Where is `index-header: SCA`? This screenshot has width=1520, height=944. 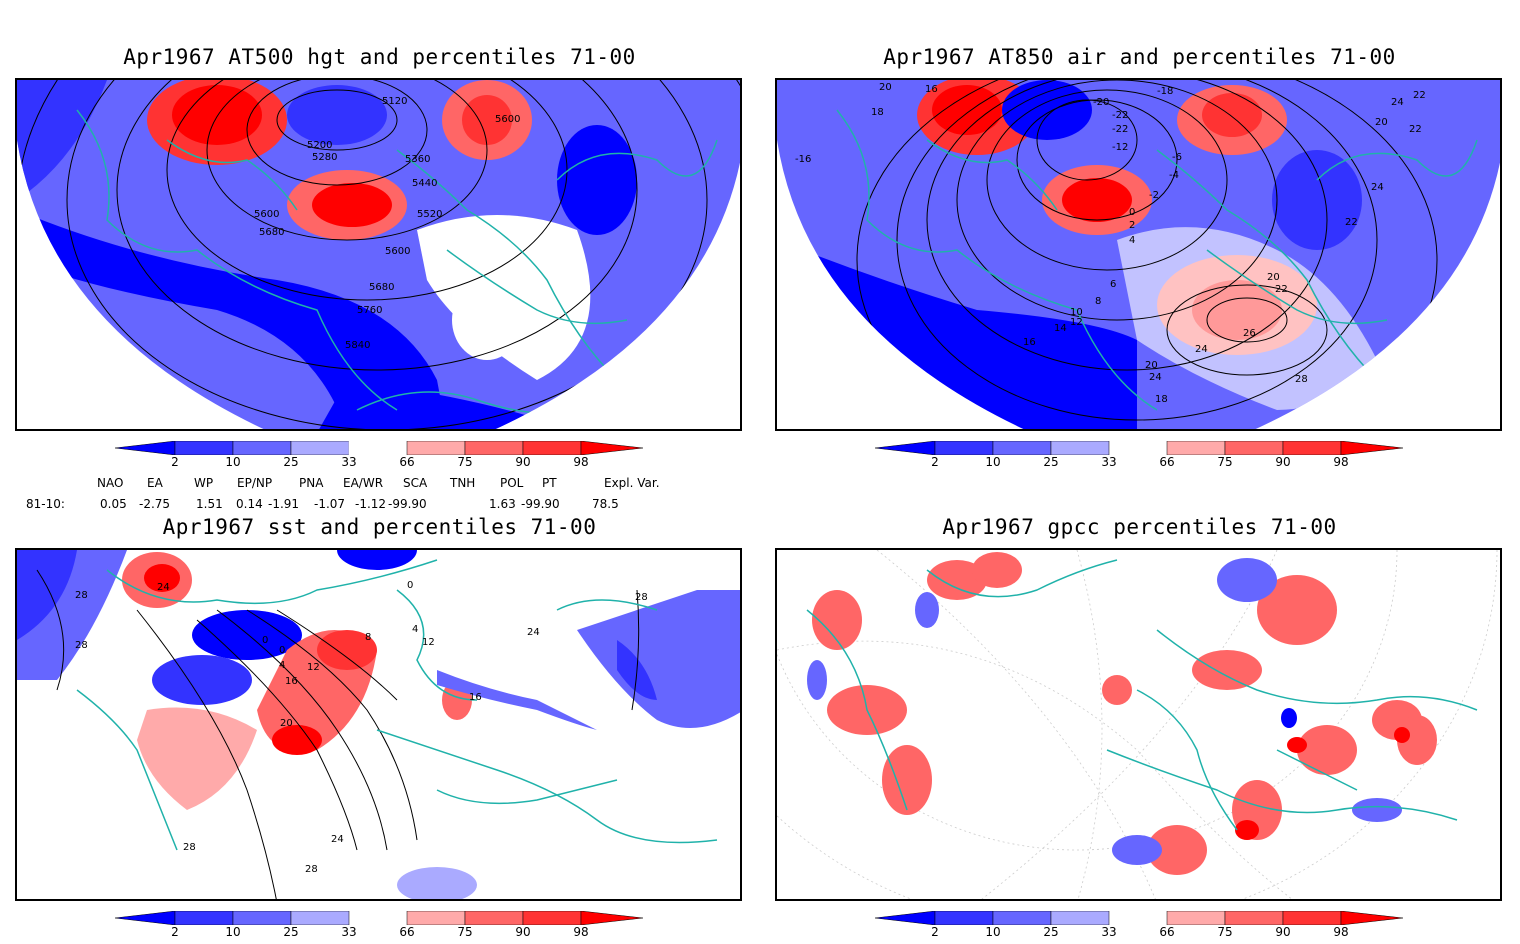
index-header: SCA is located at coordinates (415, 483).